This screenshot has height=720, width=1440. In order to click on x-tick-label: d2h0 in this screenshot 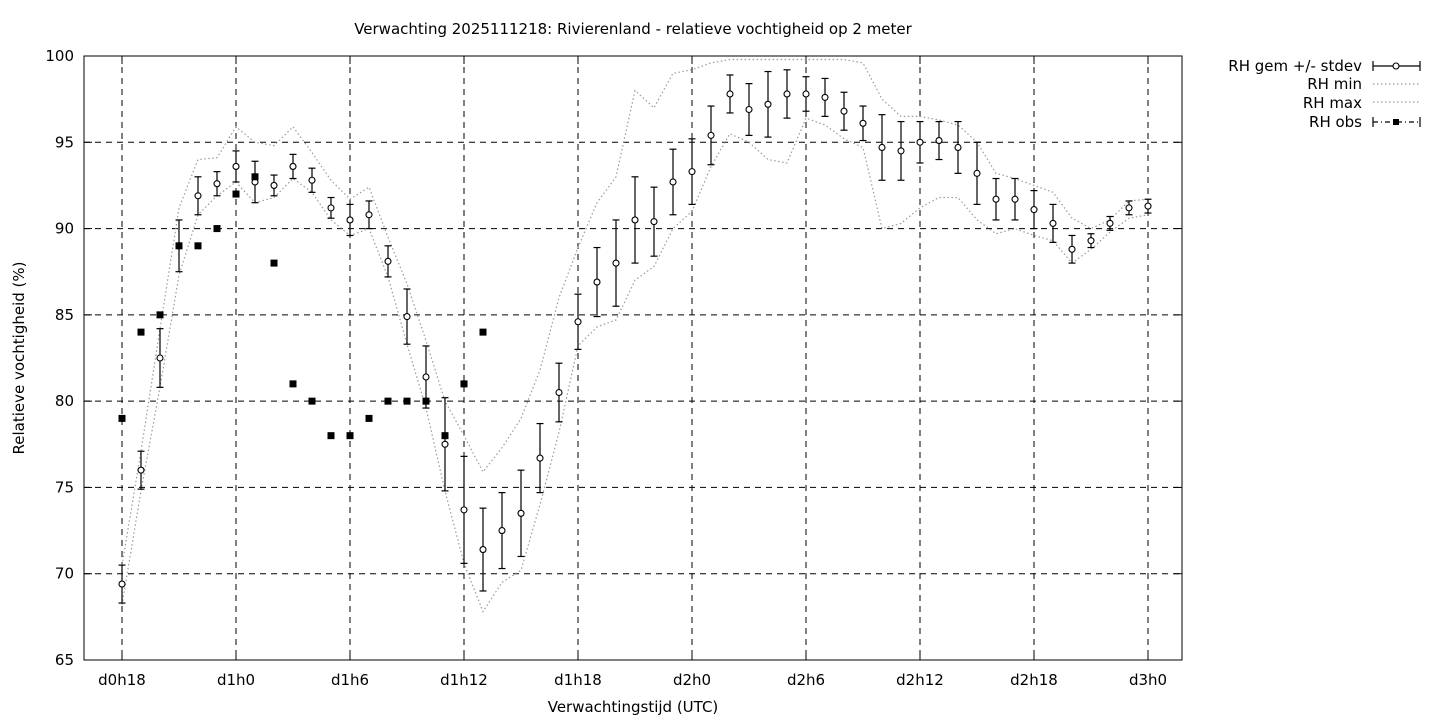, I will do `click(692, 680)`.